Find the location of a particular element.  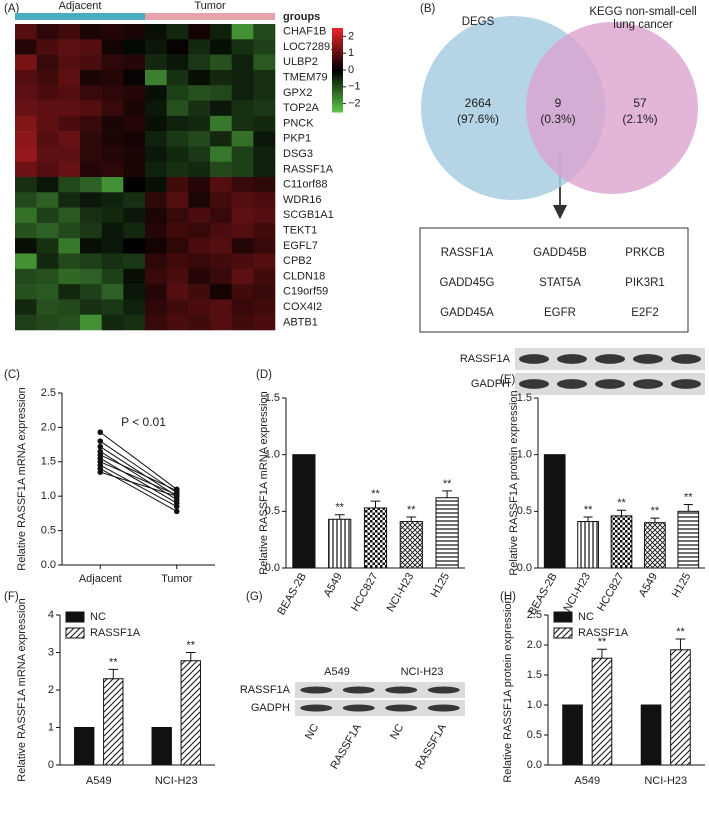

venn-percent: (0.3%) is located at coordinates (557, 119).